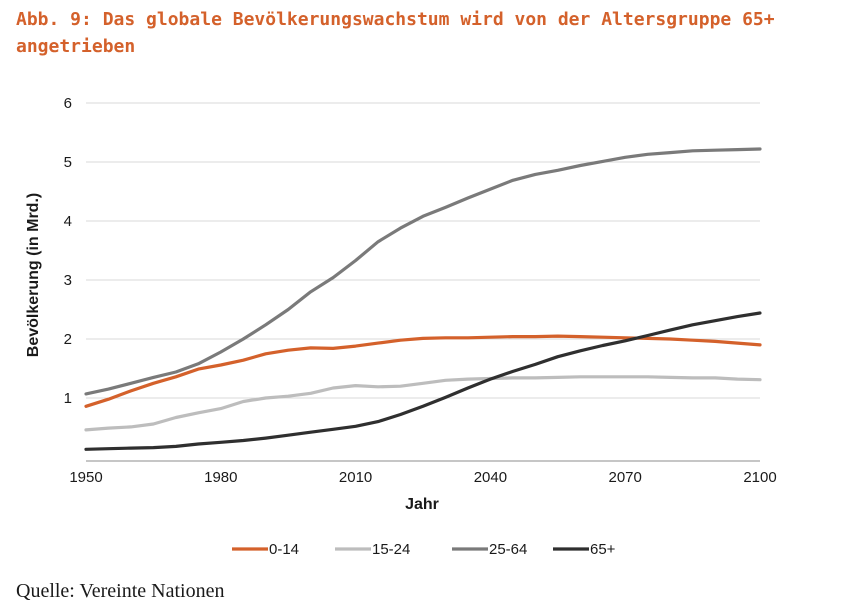 Image resolution: width=846 pixels, height=611 pixels. I want to click on legend-label-15-24: 15-24, so click(391, 549).